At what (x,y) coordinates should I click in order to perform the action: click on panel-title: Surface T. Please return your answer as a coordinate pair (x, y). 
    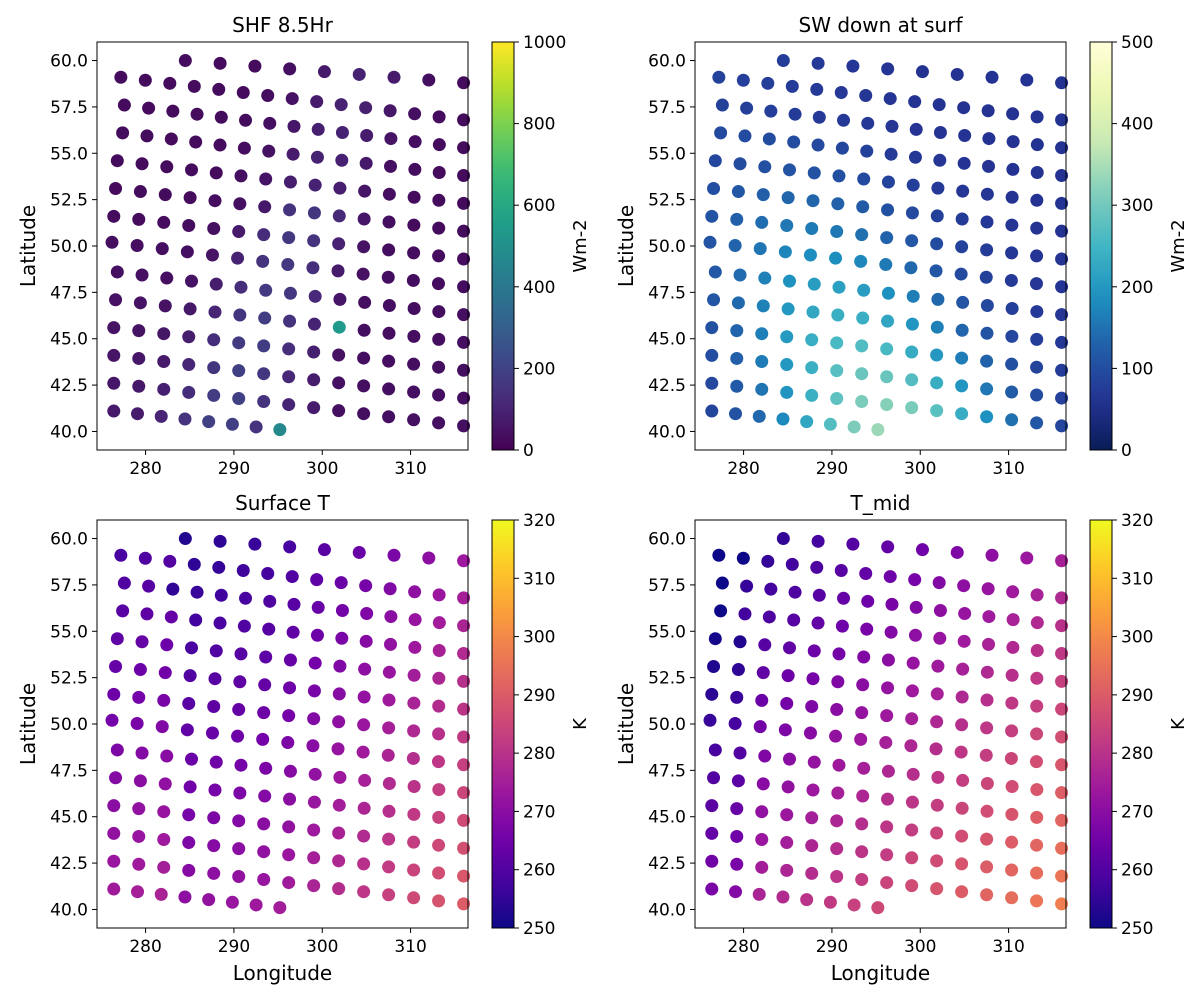
    Looking at the image, I should click on (283, 503).